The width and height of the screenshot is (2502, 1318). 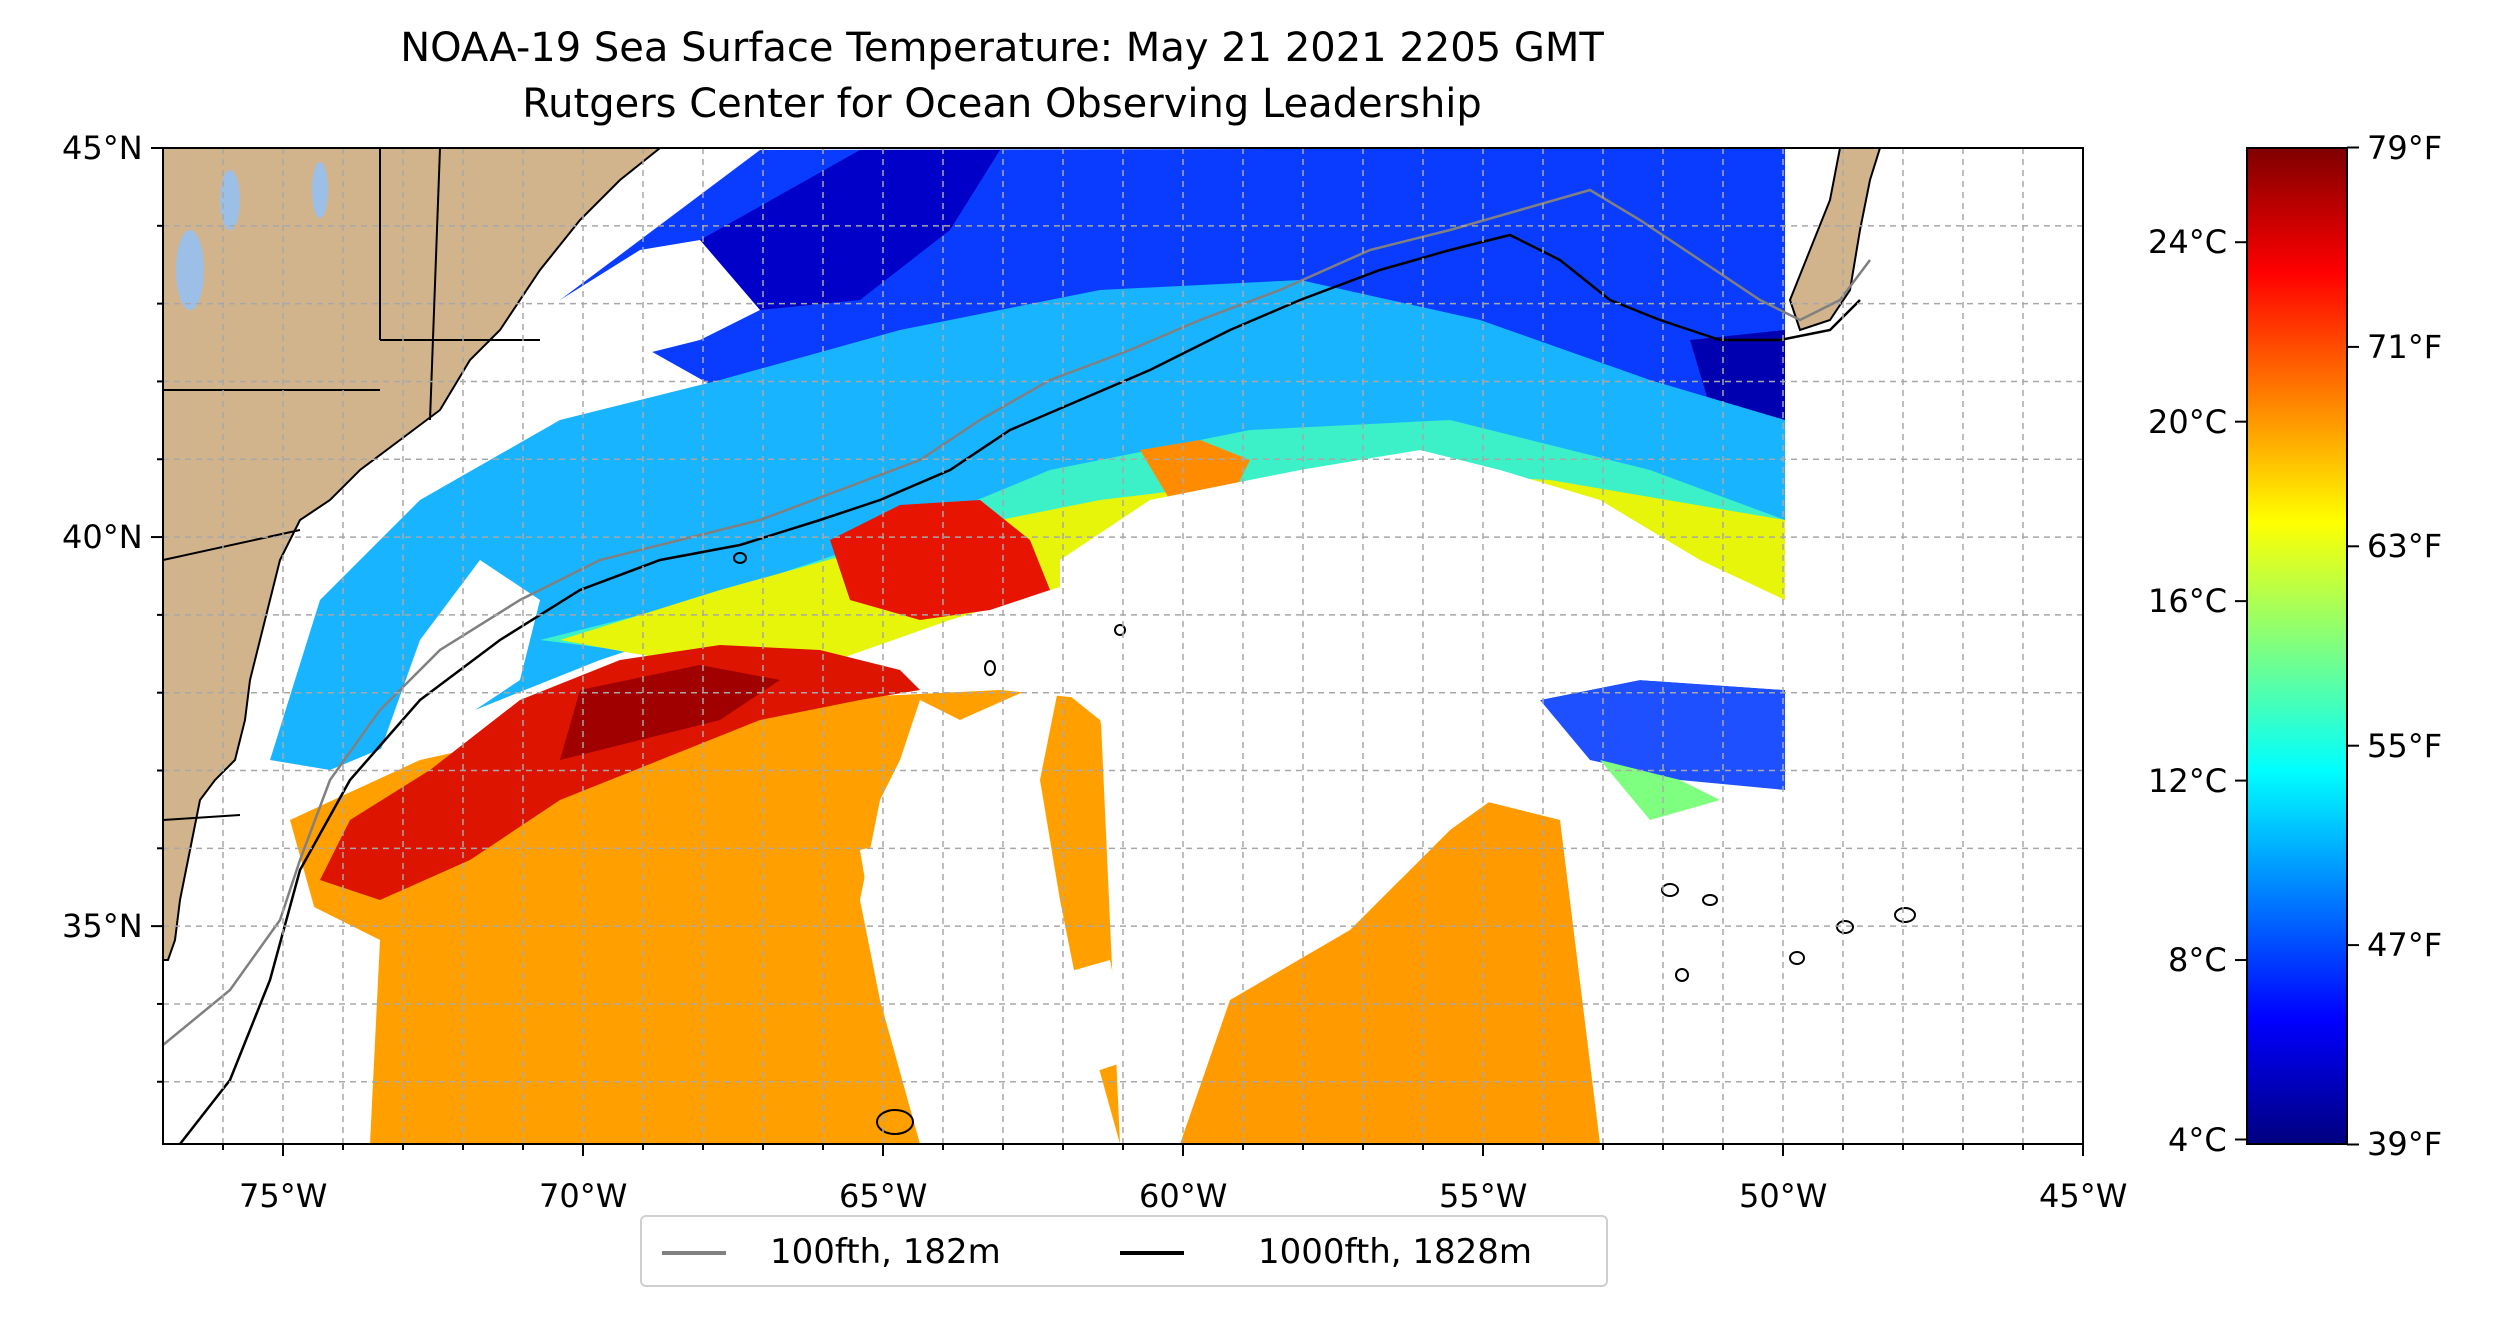 I want to click on sst-warm-ring, so click(x=1195, y=470).